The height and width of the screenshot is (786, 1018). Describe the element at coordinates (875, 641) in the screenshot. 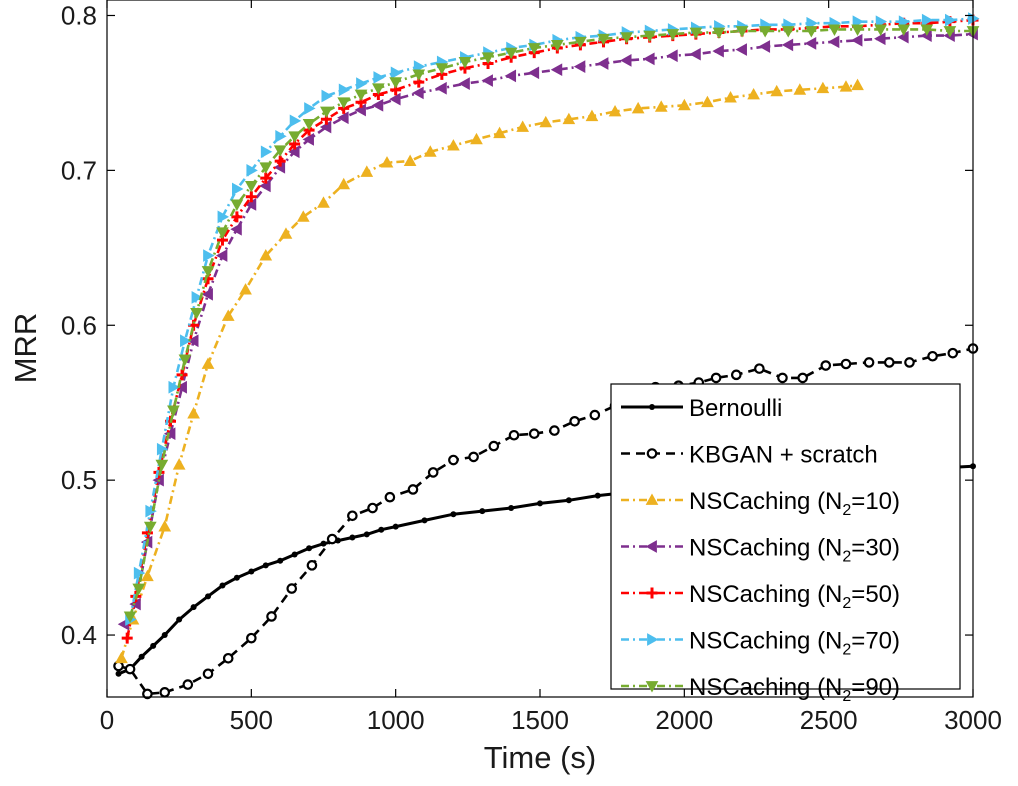

I see `legend-label-tail: =70)` at that location.